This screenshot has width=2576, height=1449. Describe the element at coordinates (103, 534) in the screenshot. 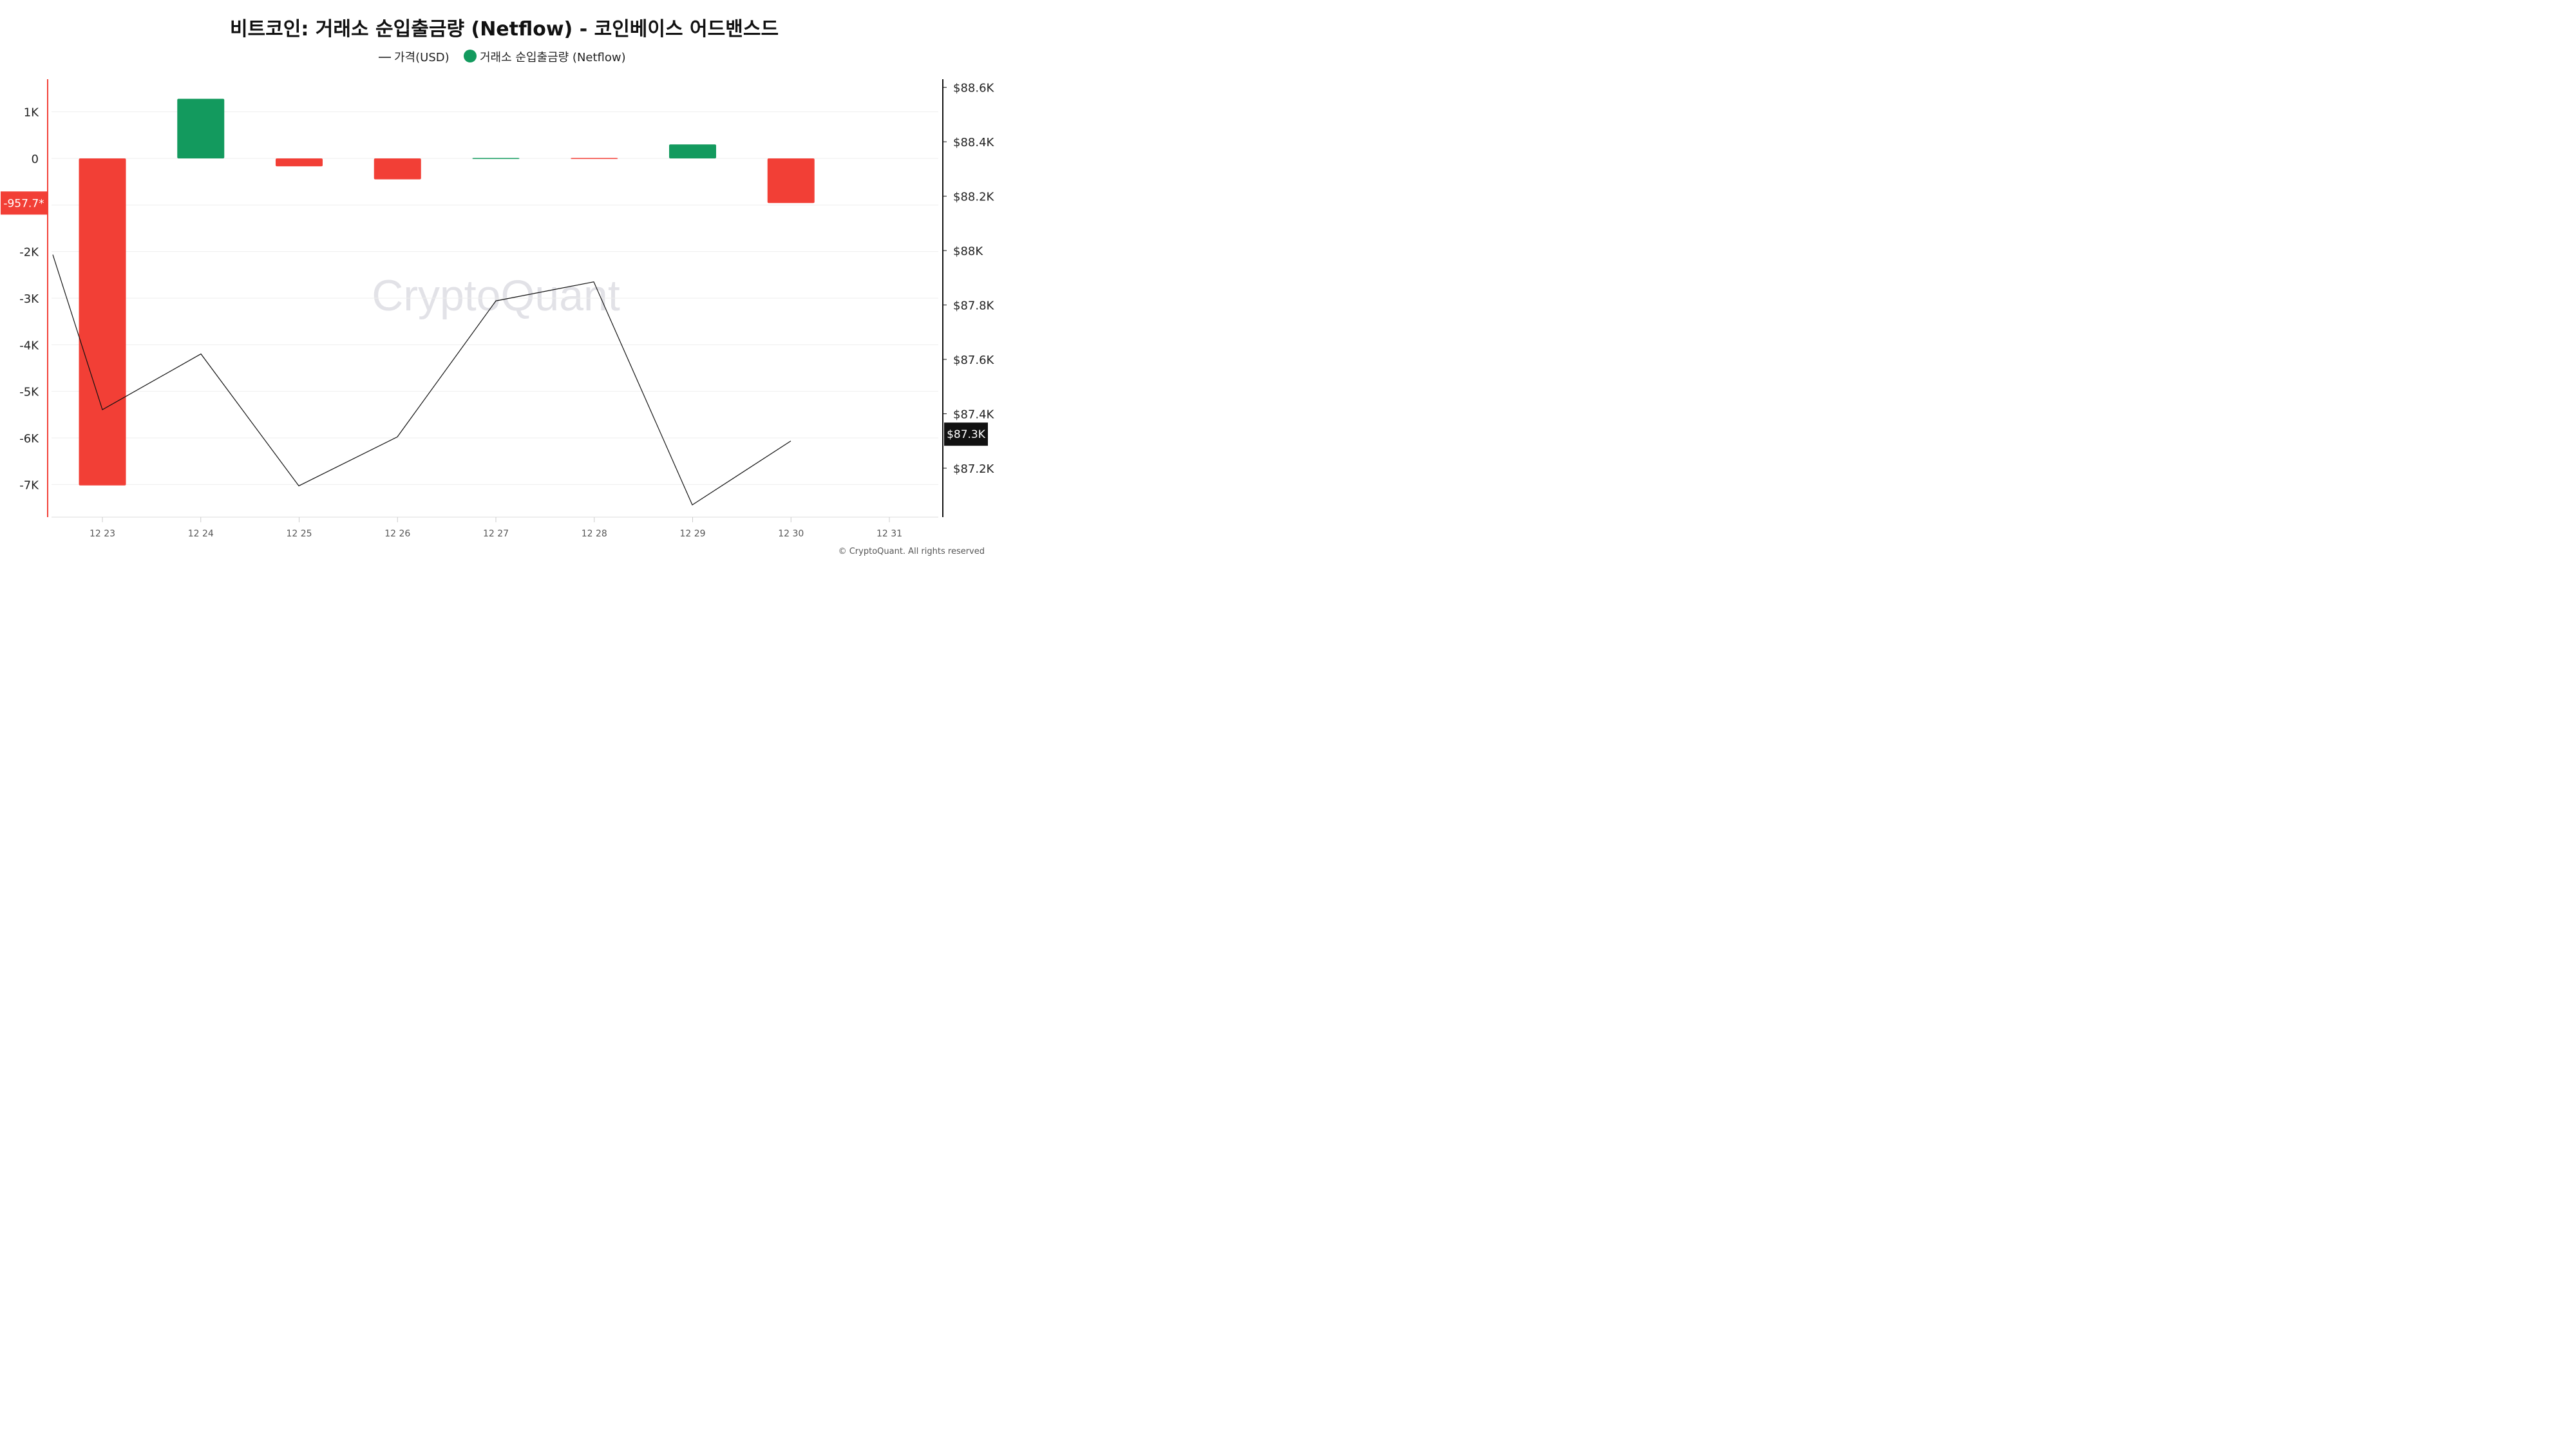

I see `x-tick-label: 12 23` at that location.